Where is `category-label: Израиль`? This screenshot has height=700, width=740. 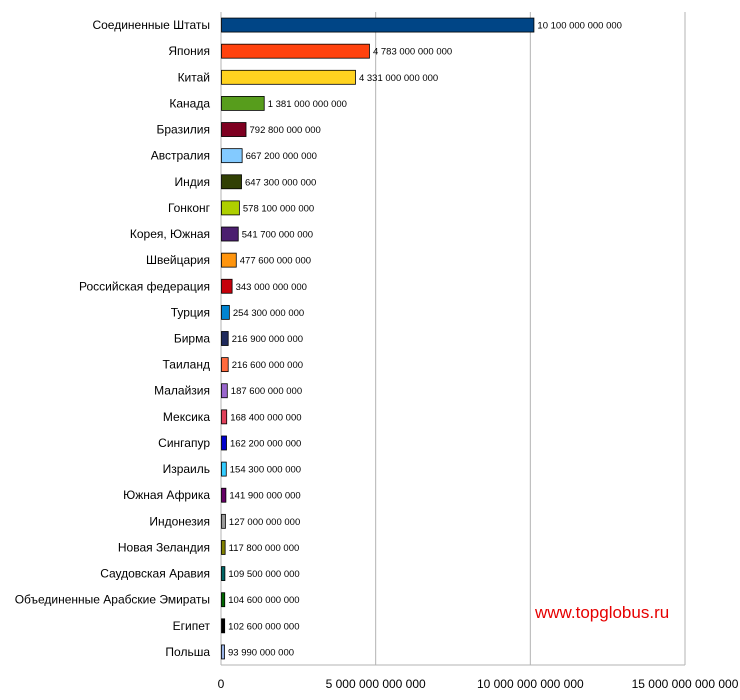 category-label: Израиль is located at coordinates (186, 469).